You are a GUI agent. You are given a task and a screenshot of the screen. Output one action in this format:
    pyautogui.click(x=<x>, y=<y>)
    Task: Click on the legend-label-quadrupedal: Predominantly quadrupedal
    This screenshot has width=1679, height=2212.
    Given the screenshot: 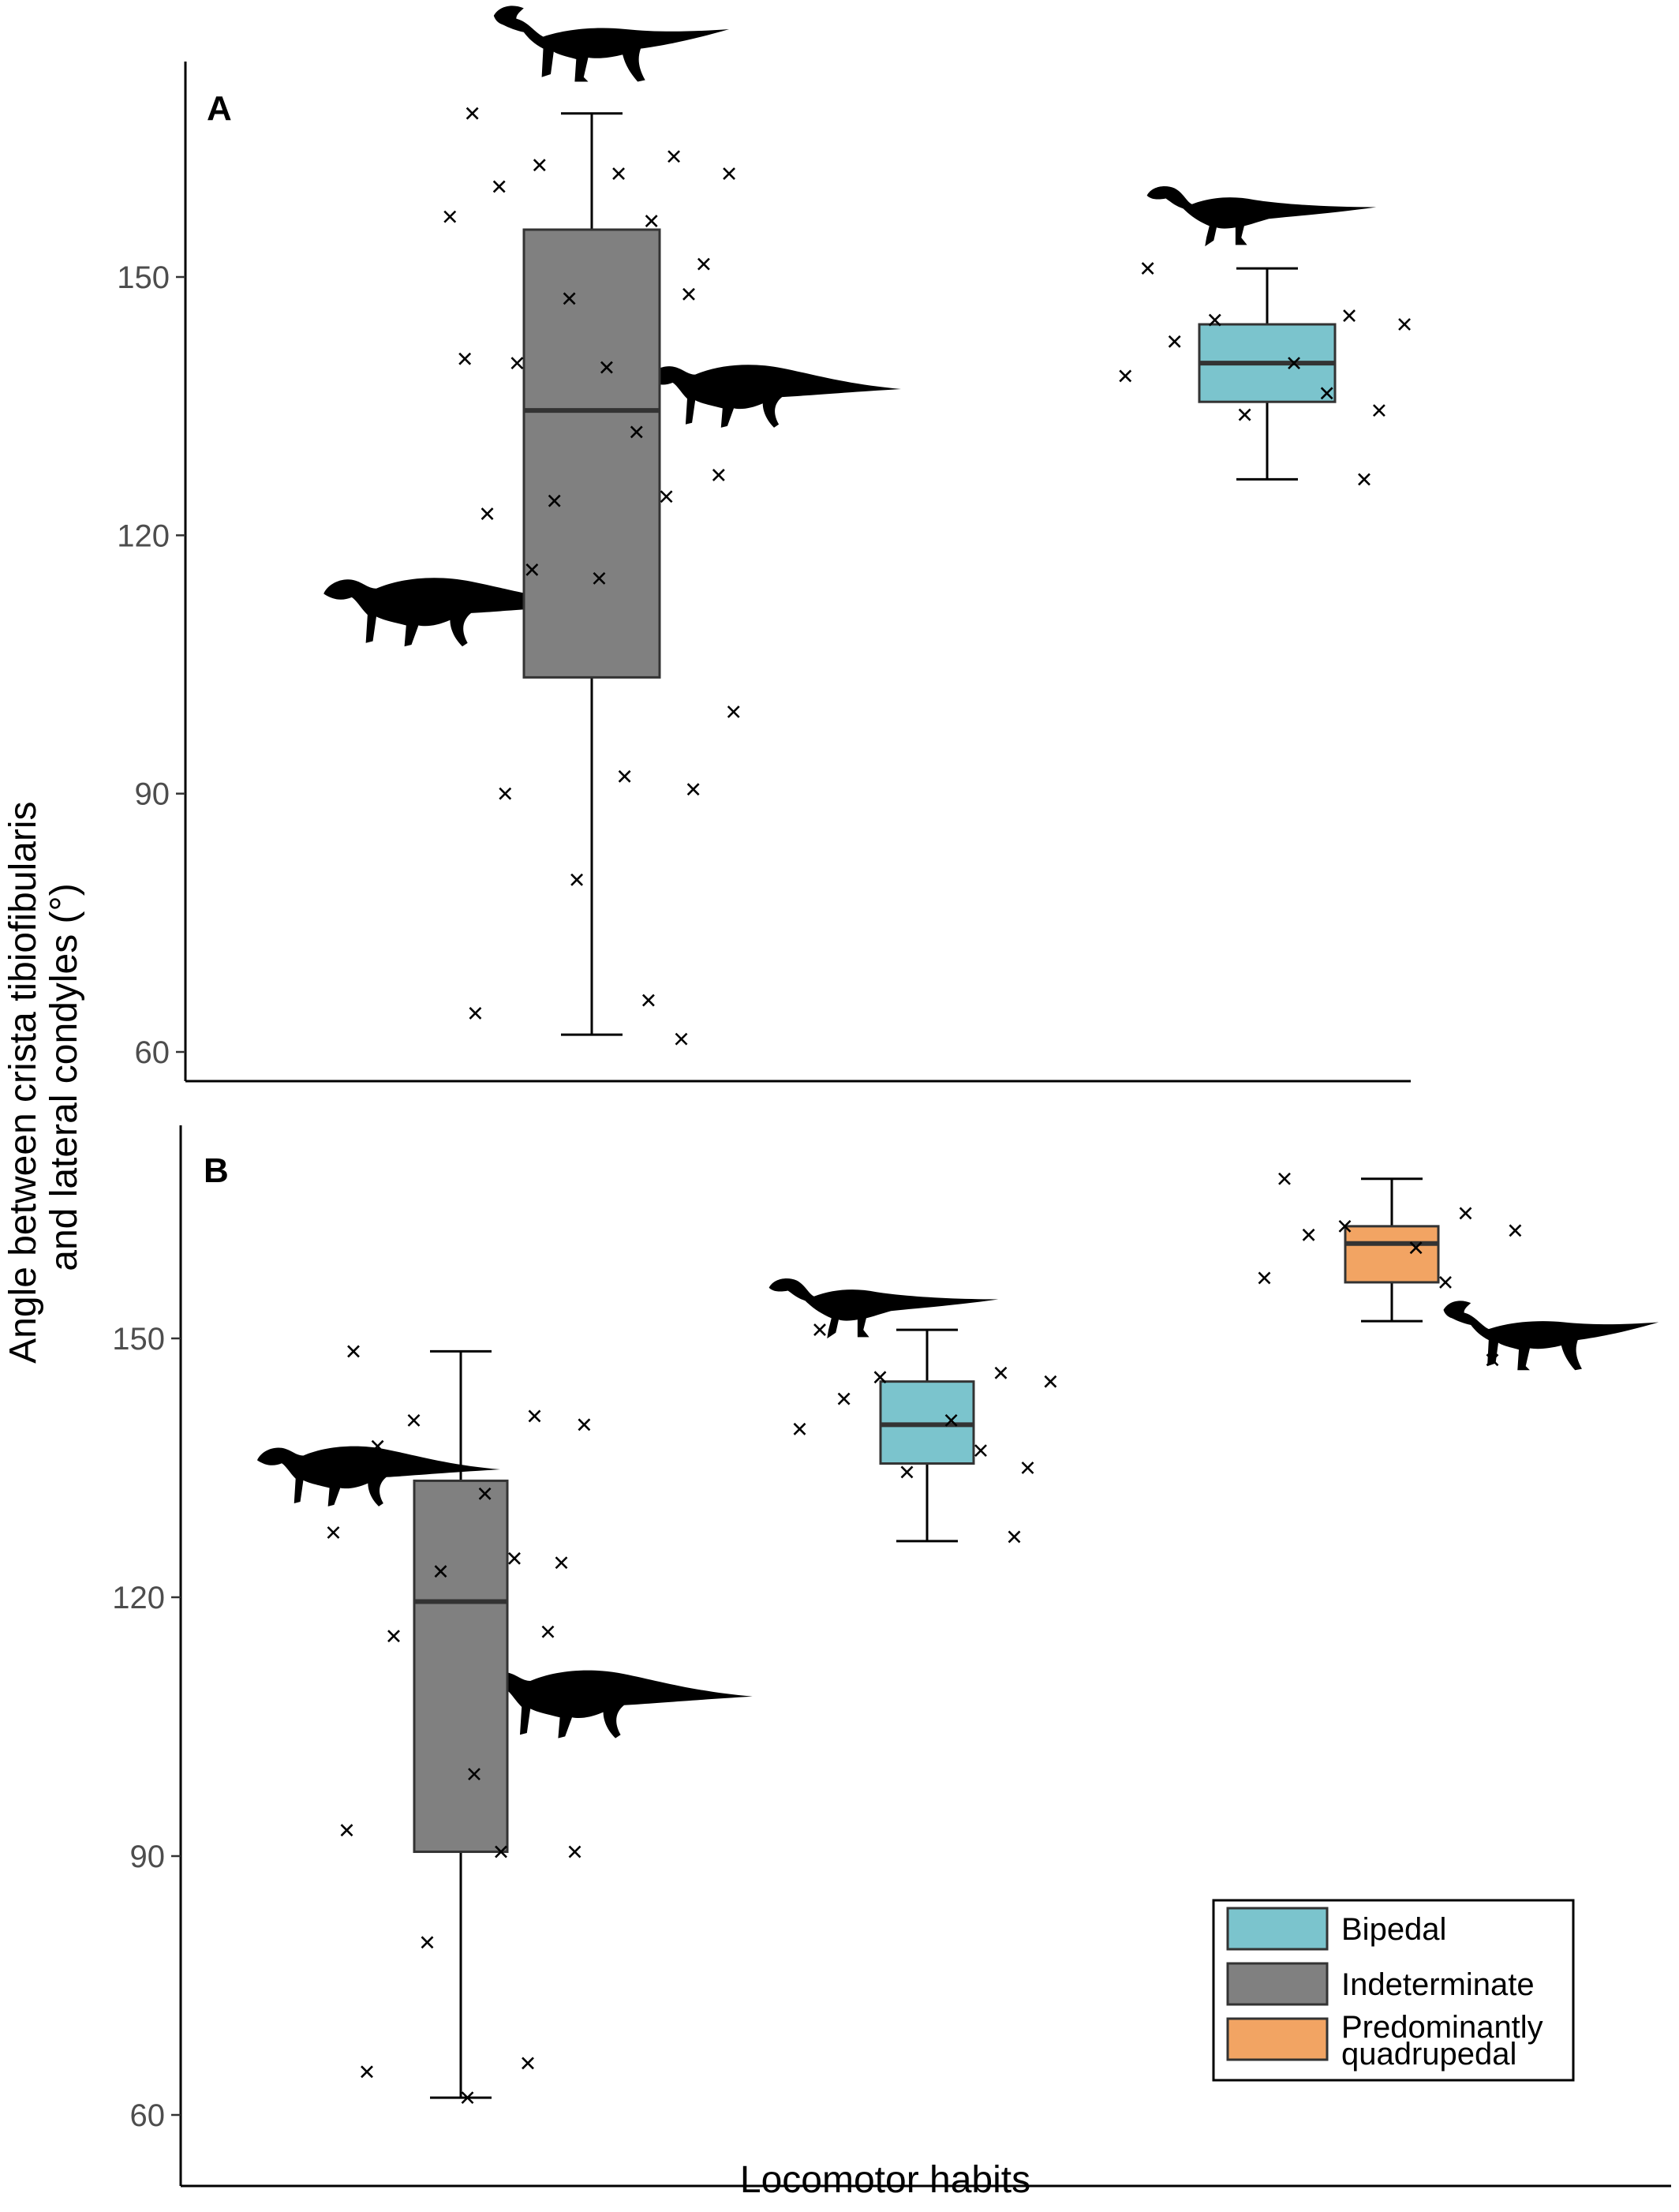 What is the action you would take?
    pyautogui.click(x=1446, y=2041)
    